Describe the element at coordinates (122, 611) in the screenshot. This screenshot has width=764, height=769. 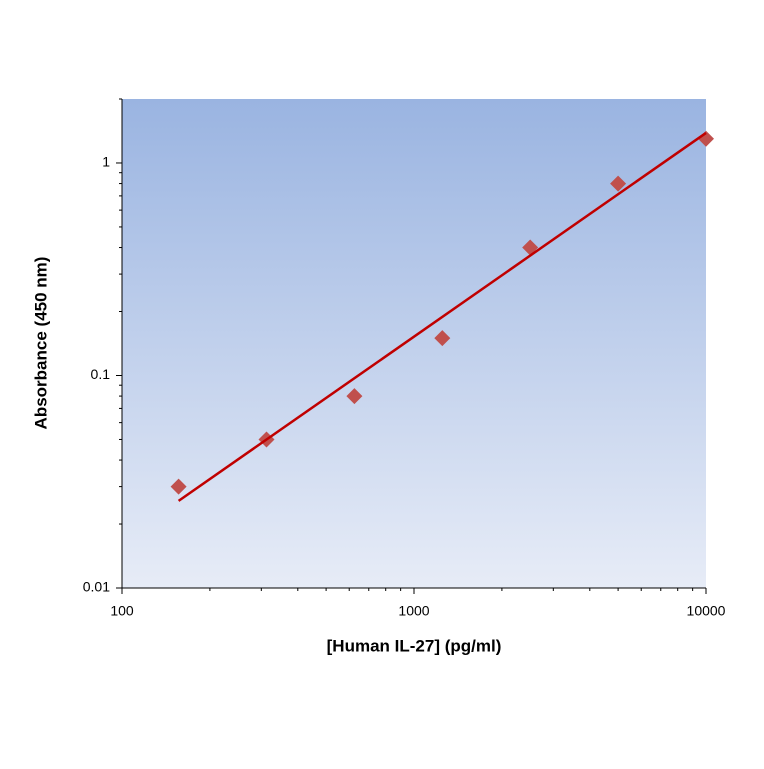
I see `x-tick-label: 100` at that location.